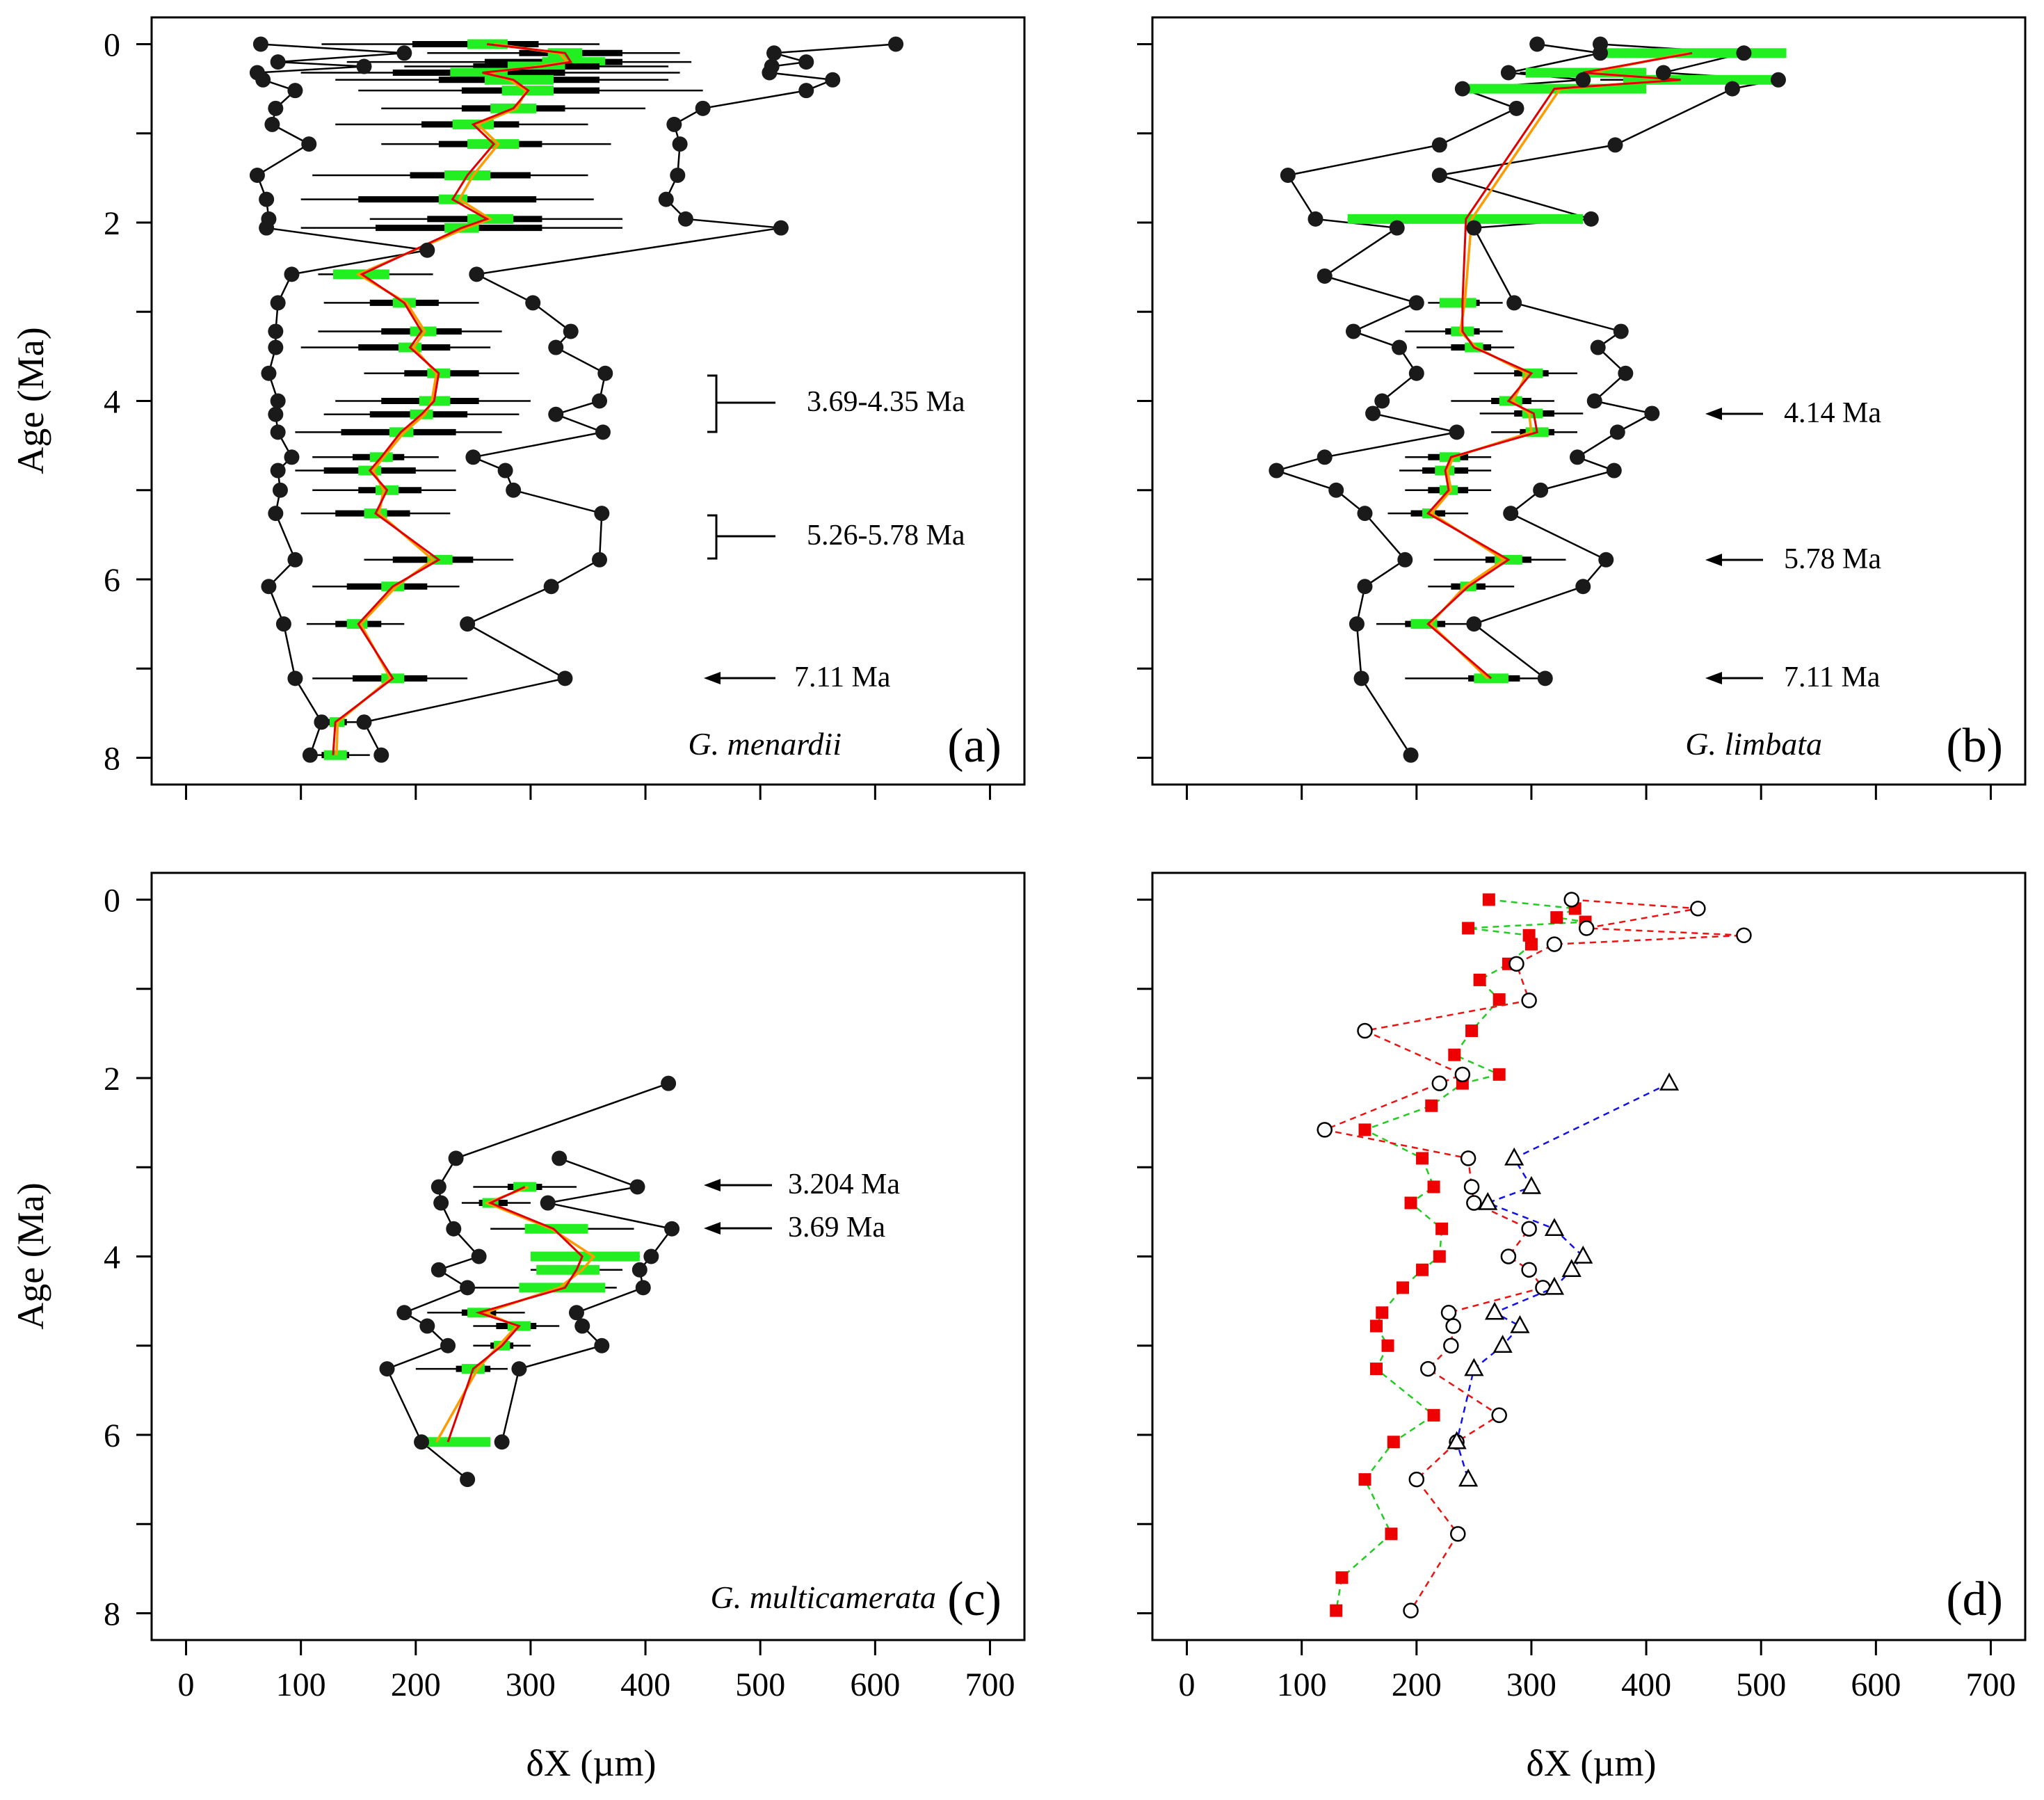 The width and height of the screenshot is (2044, 1800). Describe the element at coordinates (974, 746) in the screenshot. I see `panel-label-a: (a)` at that location.